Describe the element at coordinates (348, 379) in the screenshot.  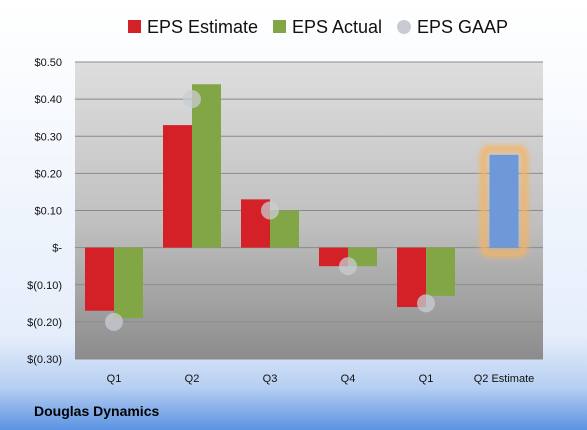
I see `x-tick-label: Q4` at that location.